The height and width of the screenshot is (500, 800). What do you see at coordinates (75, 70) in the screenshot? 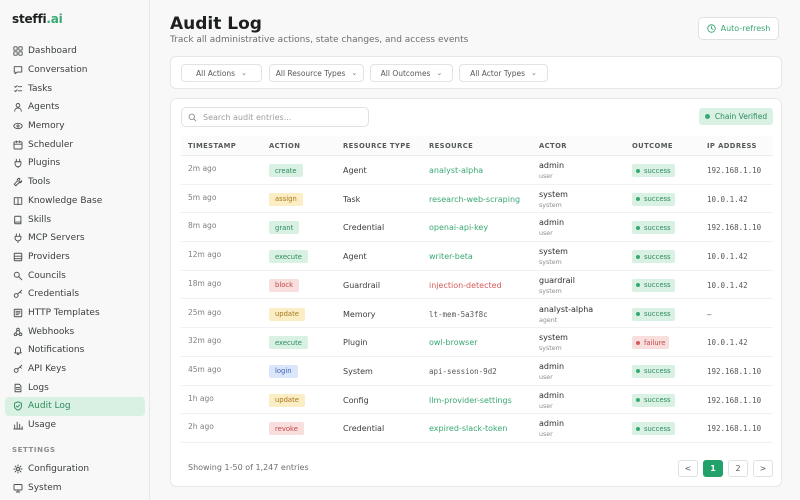
I see `sidebar-item-conversation: Conversation` at bounding box center [75, 70].